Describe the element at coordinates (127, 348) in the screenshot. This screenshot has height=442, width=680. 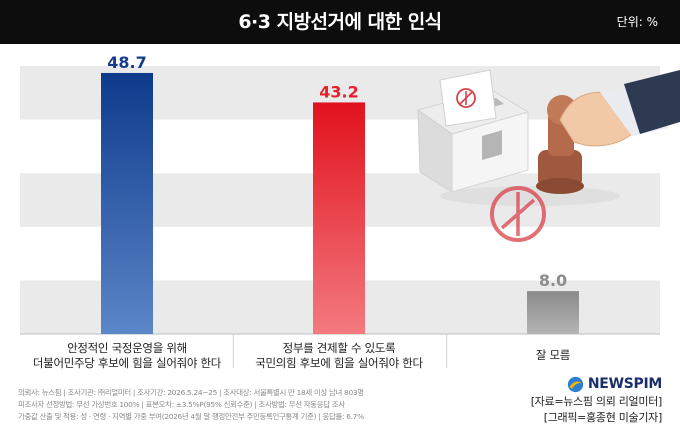
I see `category-label-line: 안정적인 국정운영을 위해` at that location.